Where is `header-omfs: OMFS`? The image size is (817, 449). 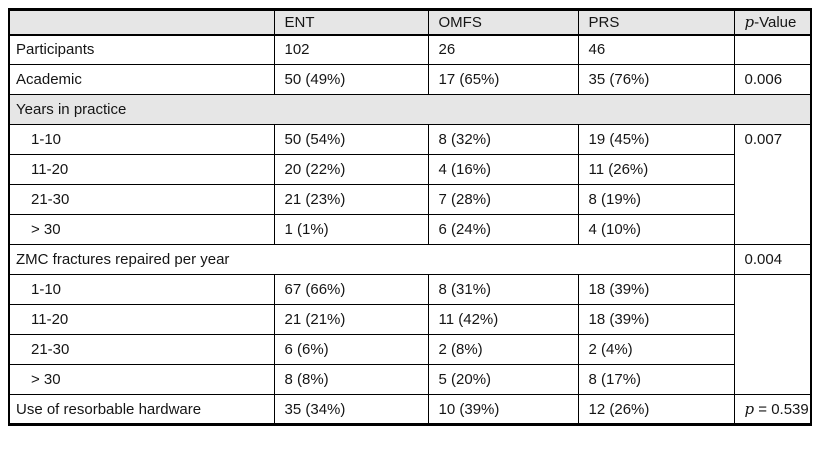 header-omfs: OMFS is located at coordinates (503, 22).